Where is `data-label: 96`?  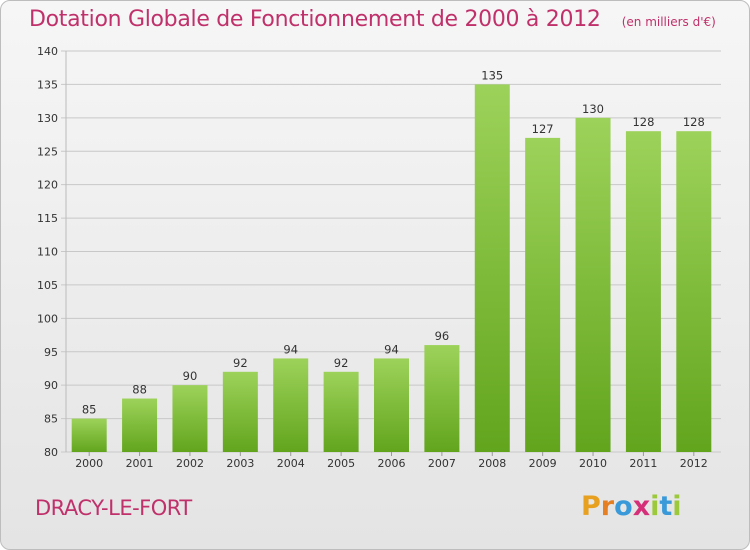
data-label: 96 is located at coordinates (442, 336).